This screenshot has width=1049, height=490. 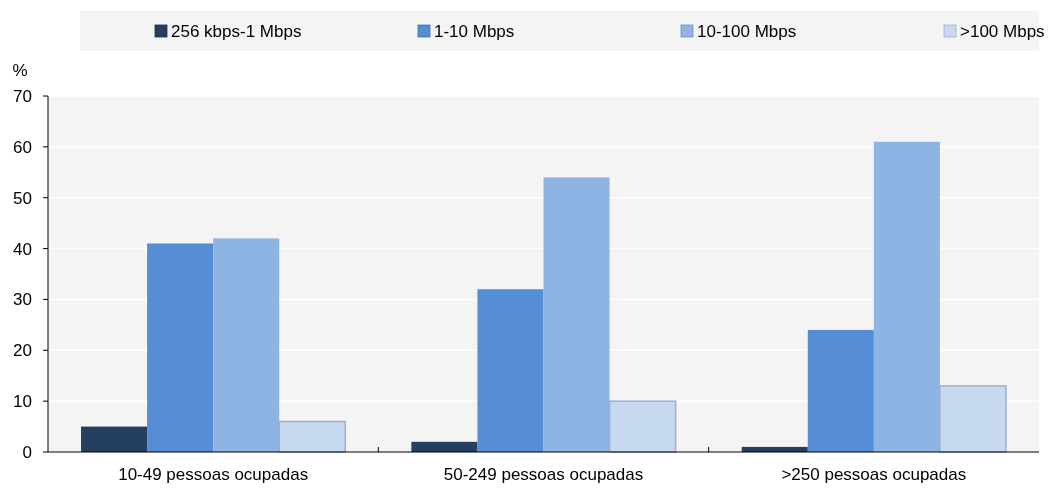 What do you see at coordinates (22, 249) in the screenshot?
I see `y-tick-label: 40` at bounding box center [22, 249].